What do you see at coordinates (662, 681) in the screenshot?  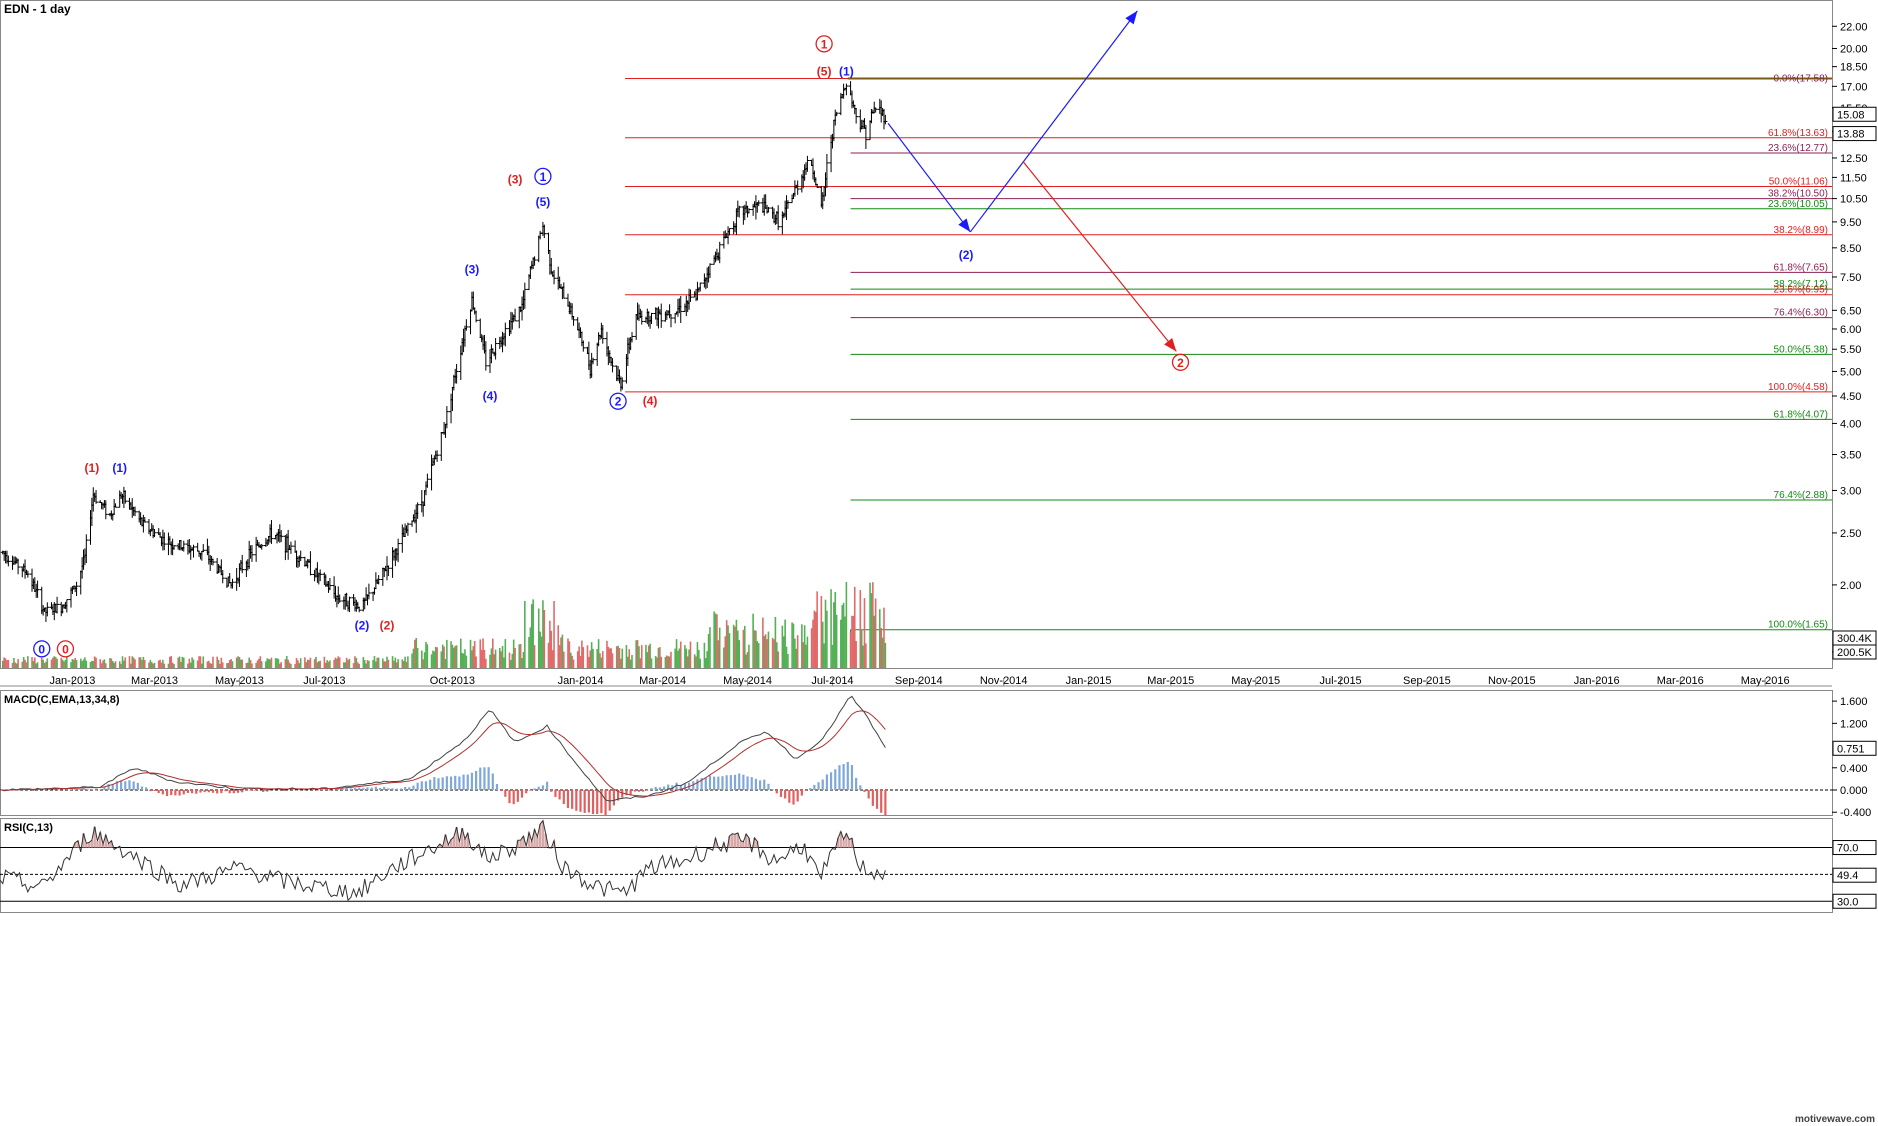 I see `time-label: Mar-2014` at bounding box center [662, 681].